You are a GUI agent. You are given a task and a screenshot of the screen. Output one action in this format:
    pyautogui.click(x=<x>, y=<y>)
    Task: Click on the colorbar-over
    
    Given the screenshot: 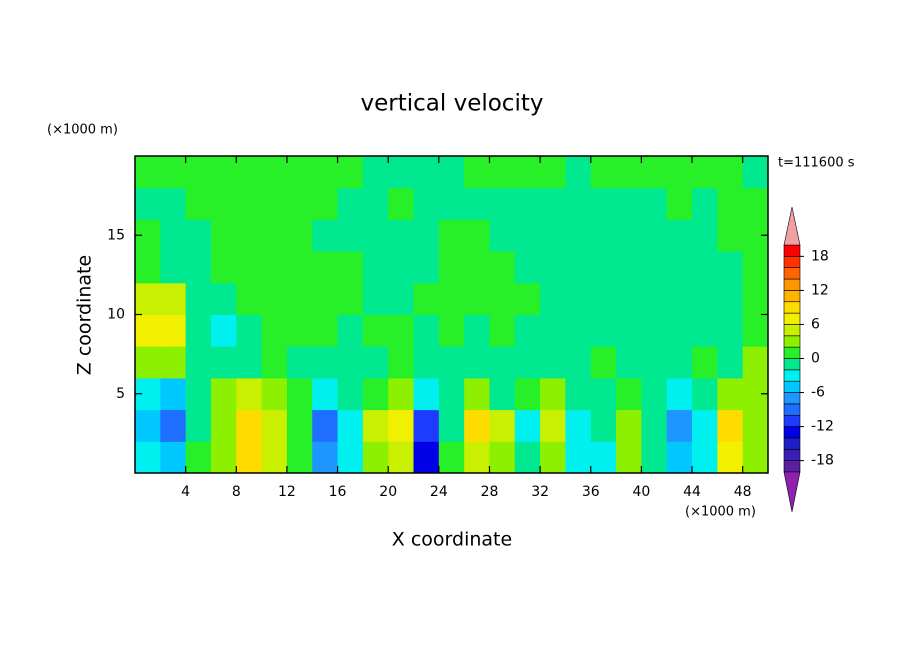 What is the action you would take?
    pyautogui.click(x=792, y=226)
    